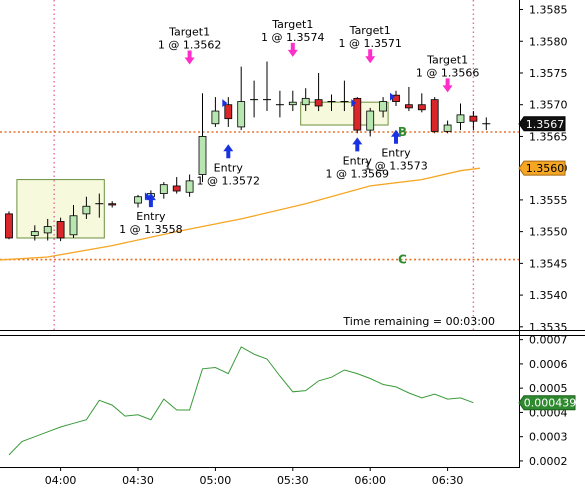 The height and width of the screenshot is (495, 585). Describe the element at coordinates (61, 480) in the screenshot. I see `time-tick-label: 04:00` at that location.